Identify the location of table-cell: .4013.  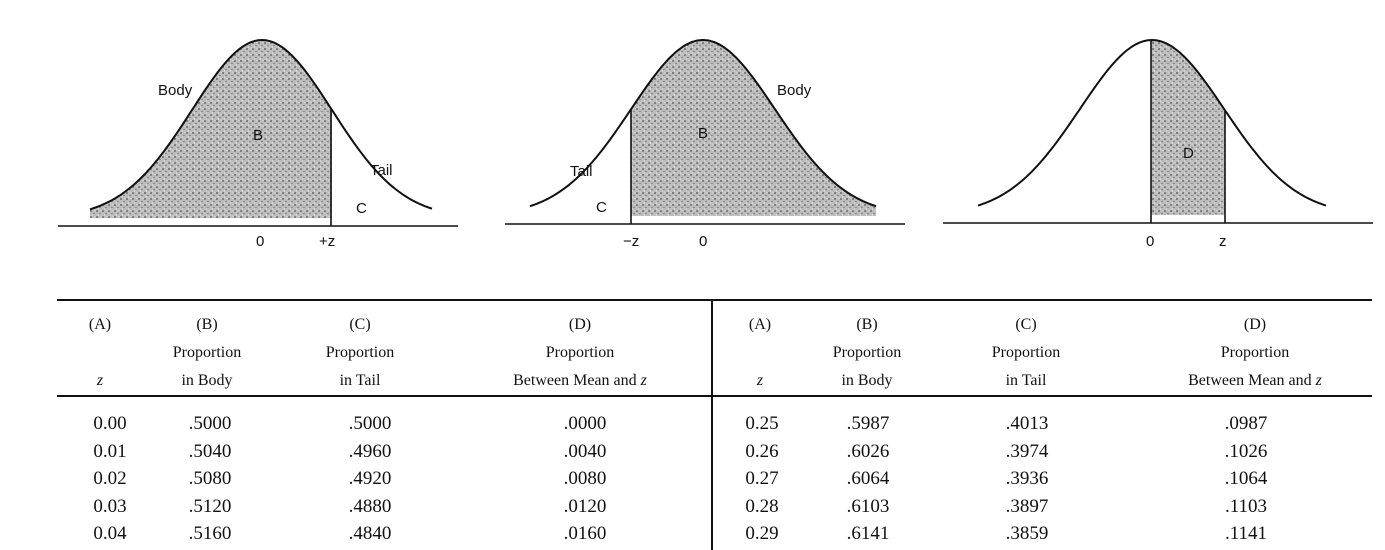
(1027, 423).